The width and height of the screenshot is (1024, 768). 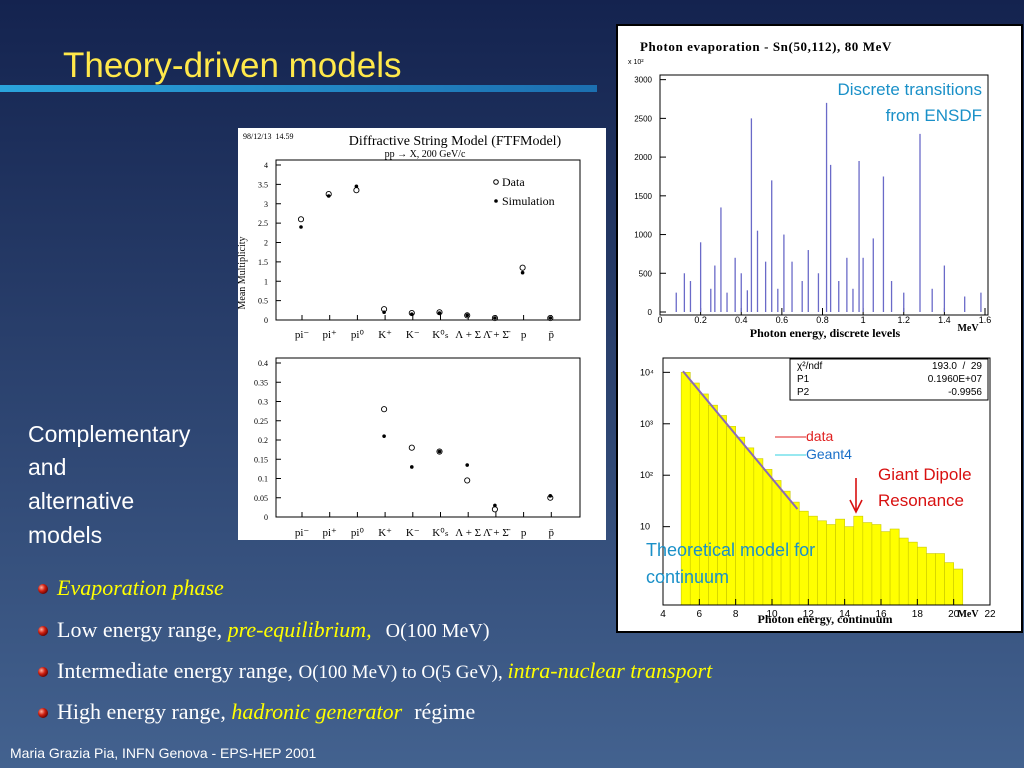 I want to click on stats-value: 193.0 / 29, so click(x=957, y=366).